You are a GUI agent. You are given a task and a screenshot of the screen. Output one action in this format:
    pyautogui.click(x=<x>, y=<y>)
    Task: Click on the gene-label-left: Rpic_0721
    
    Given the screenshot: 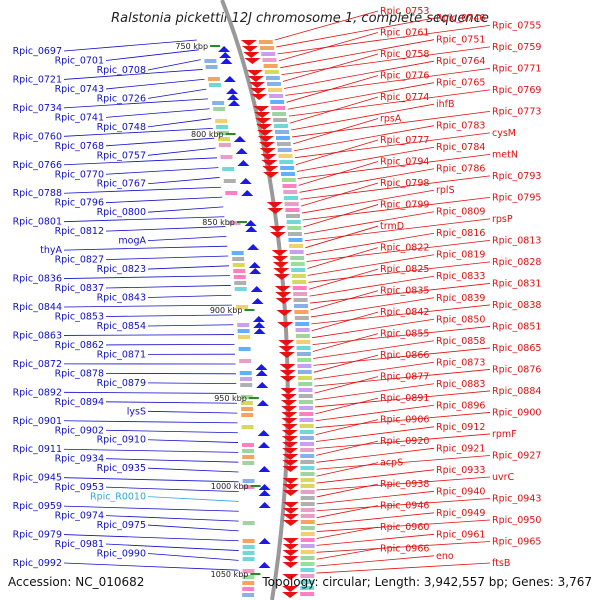 What is the action you would take?
    pyautogui.click(x=37, y=79)
    